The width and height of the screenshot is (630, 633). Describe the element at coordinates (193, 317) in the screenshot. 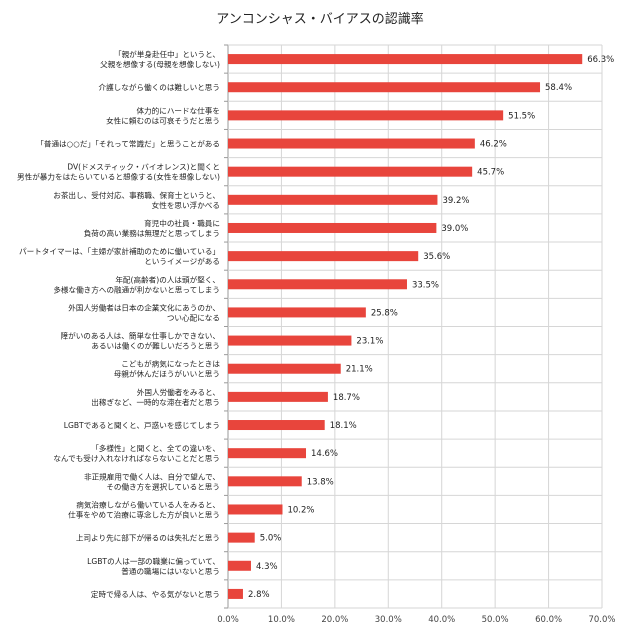

I see `category-label: つい心配になる` at that location.